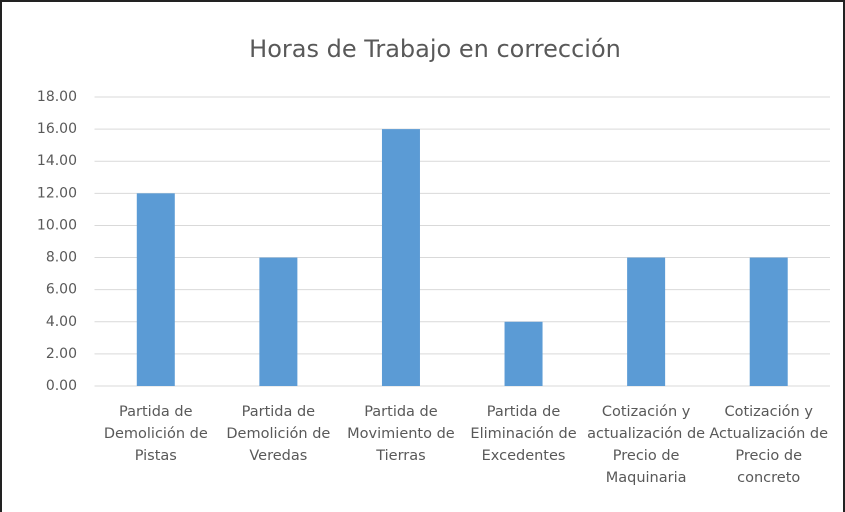 This screenshot has height=512, width=845. I want to click on y-tick-label: 12.00, so click(57, 193).